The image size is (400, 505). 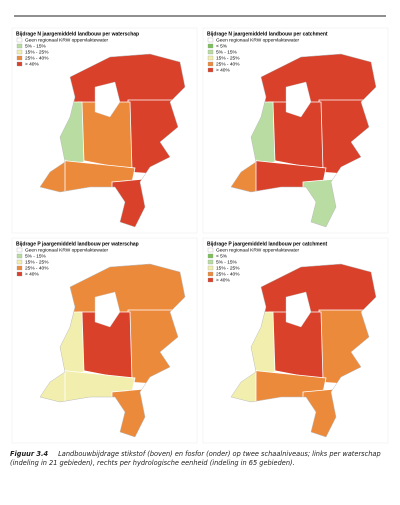 What do you see at coordinates (29, 454) in the screenshot?
I see `caption-label: Figuur 3.4` at bounding box center [29, 454].